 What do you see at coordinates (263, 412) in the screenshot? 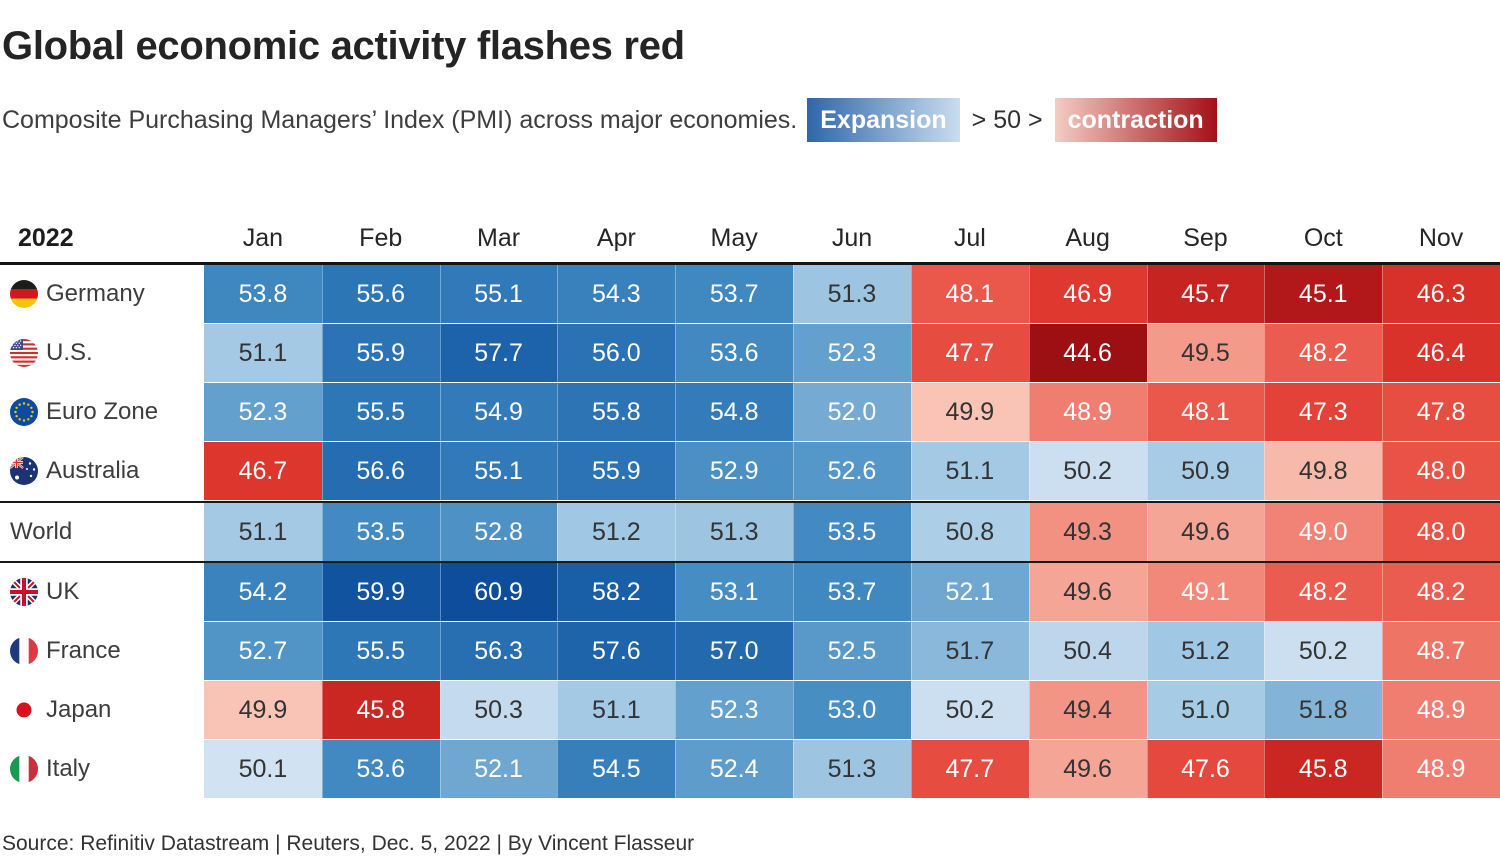
I see `pmi-cell-euro-zone-jan: 52.3` at bounding box center [263, 412].